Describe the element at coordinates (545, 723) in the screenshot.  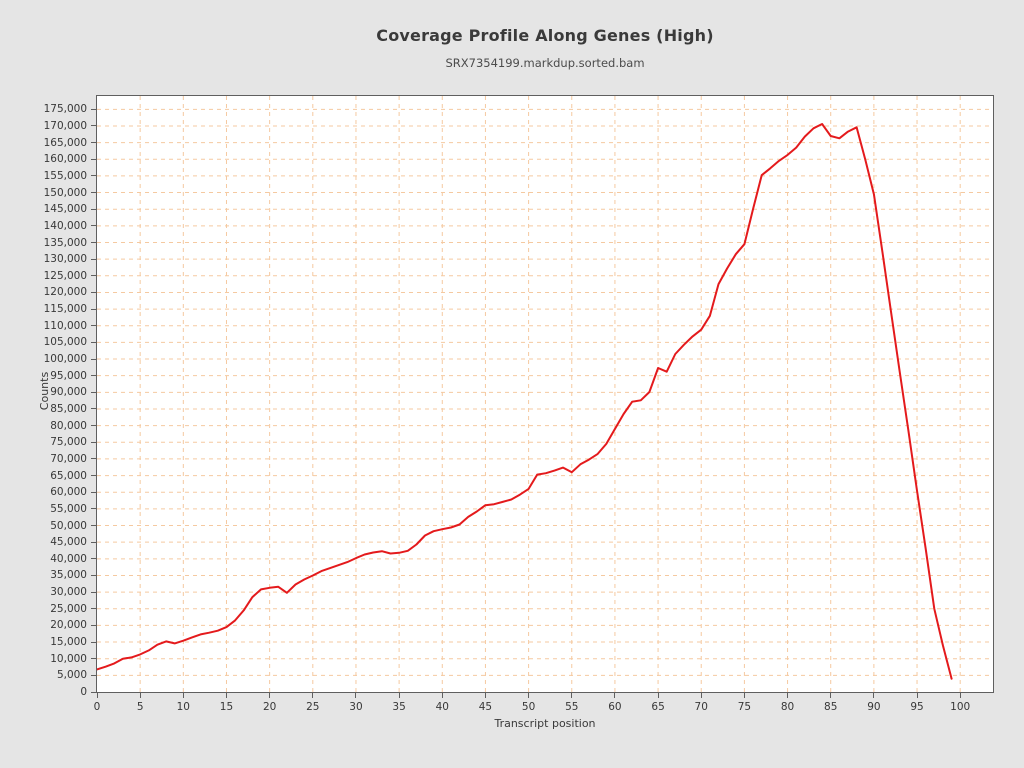
I see `x-axis-title: Transcript position` at that location.